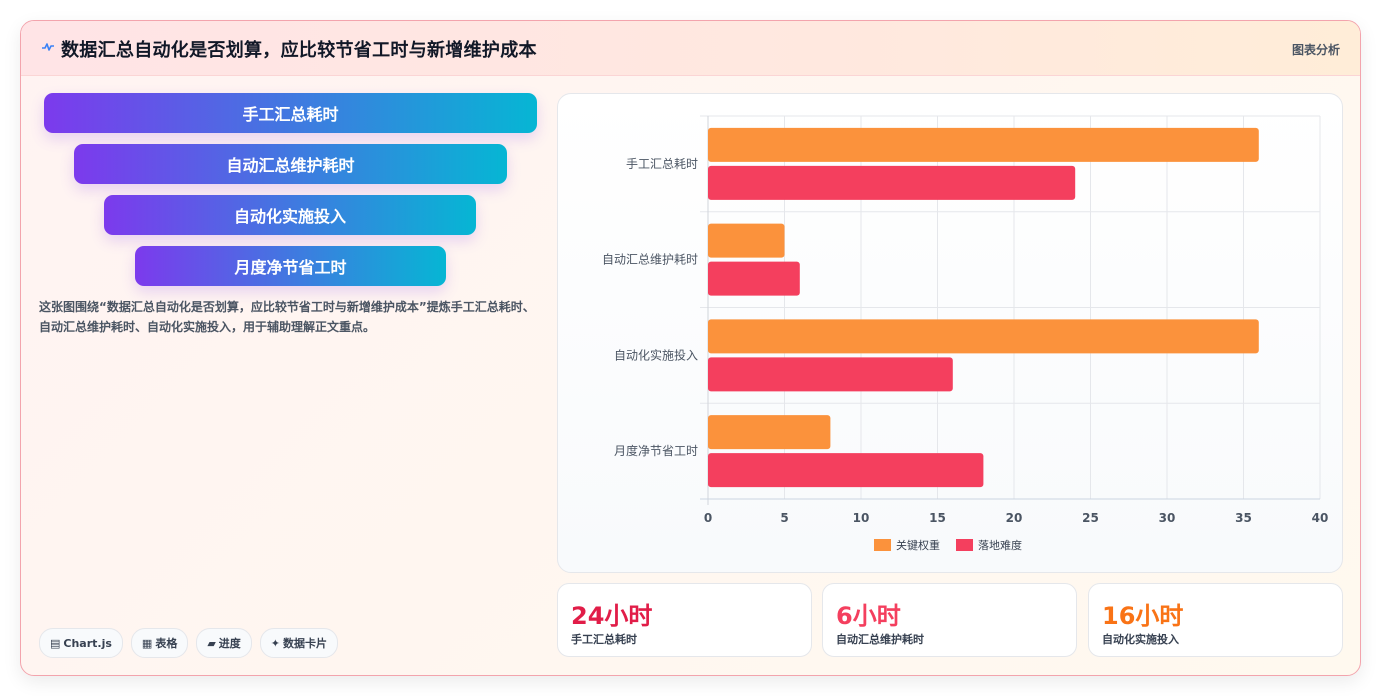 The height and width of the screenshot is (696, 1381). Describe the element at coordinates (690, 48) in the screenshot. I see `header-bar: 数据汇总自动化是否划算，应比较节省工时与新增维护成本 图表分析` at that location.